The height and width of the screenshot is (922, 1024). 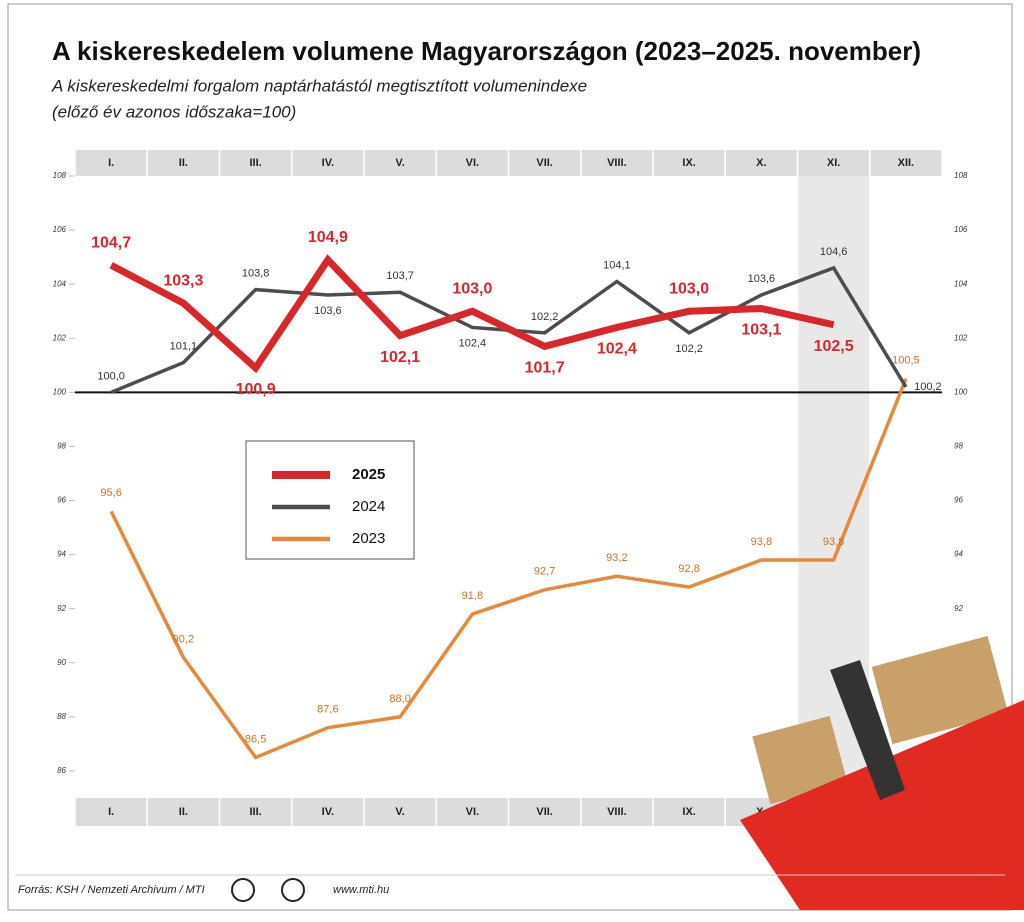 What do you see at coordinates (368, 506) in the screenshot?
I see `legend-label: 2024` at bounding box center [368, 506].